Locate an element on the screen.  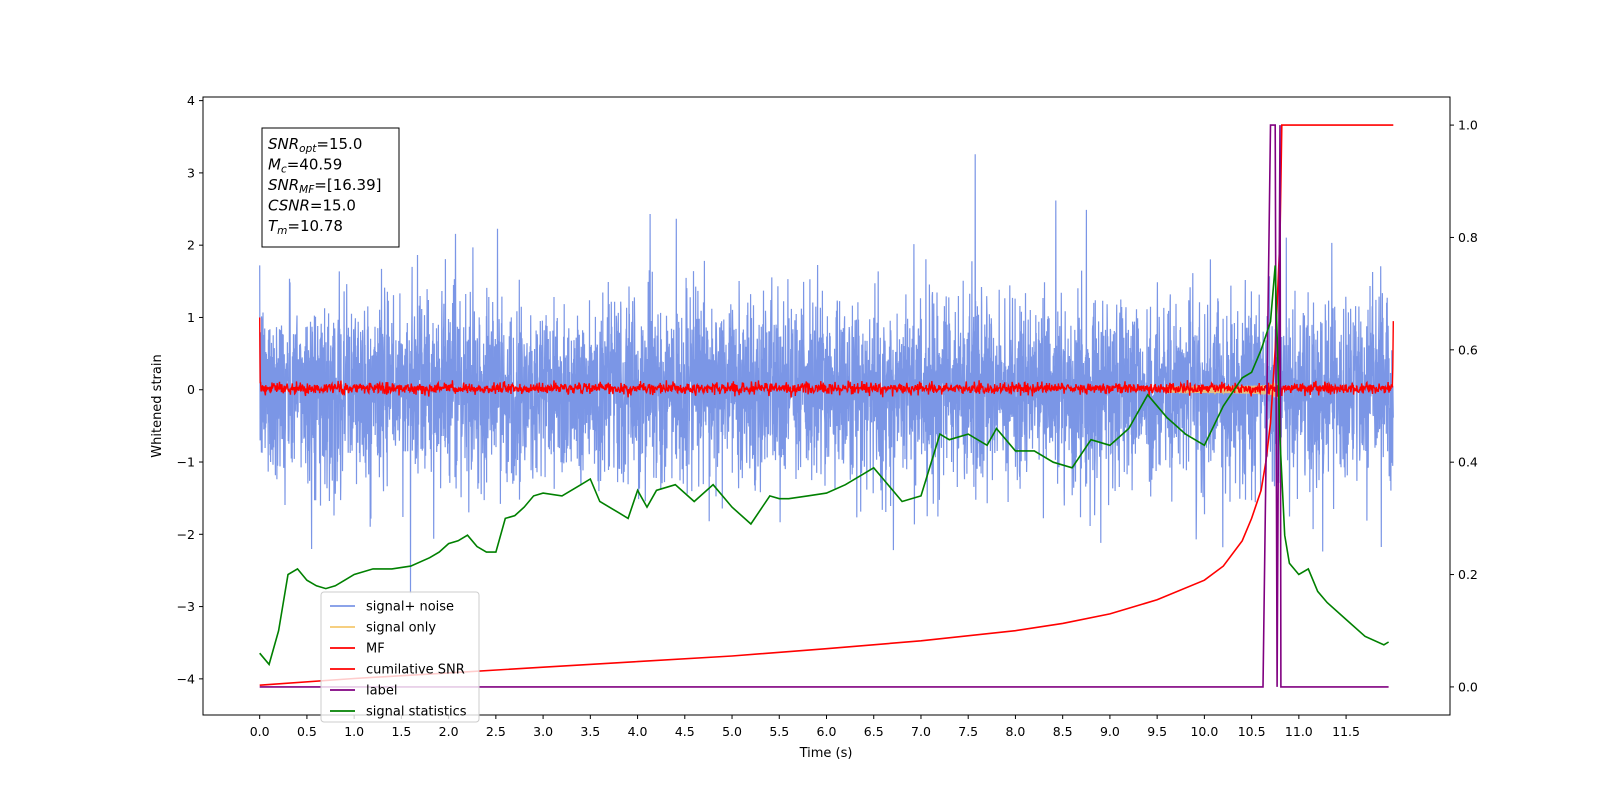
y-tick-label-left: −4 is located at coordinates (186, 678).